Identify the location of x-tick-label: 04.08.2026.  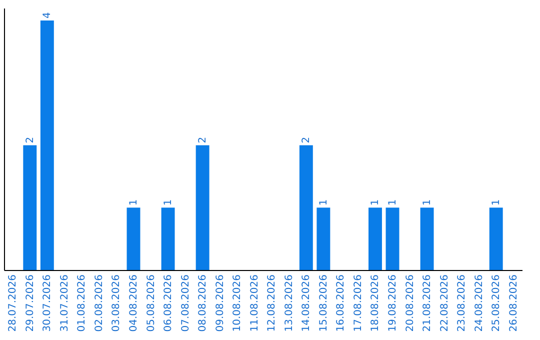
(134, 303).